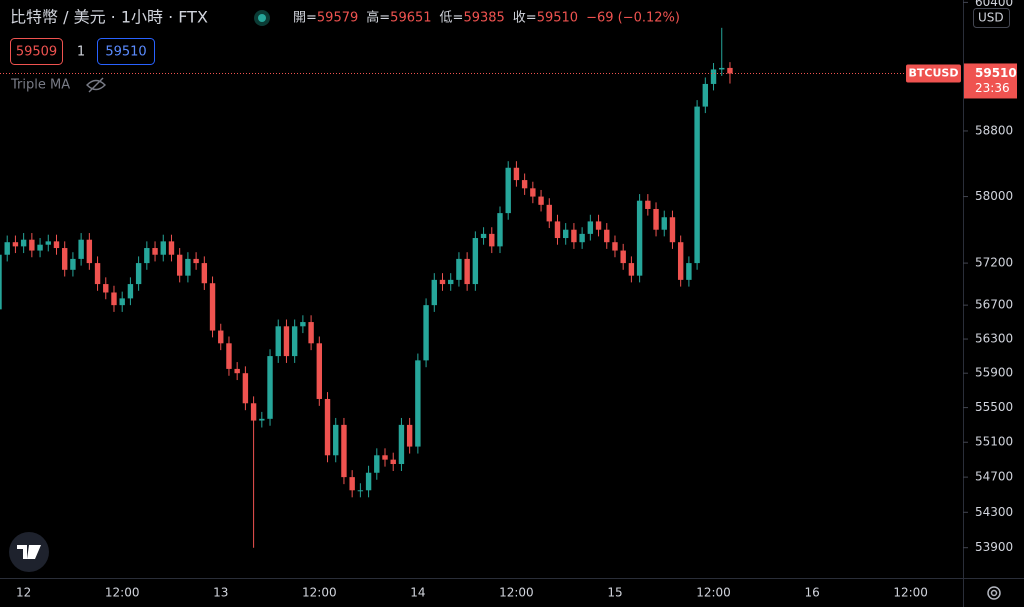 This screenshot has height=607, width=1024. I want to click on y-tick-label: 58000, so click(994, 196).